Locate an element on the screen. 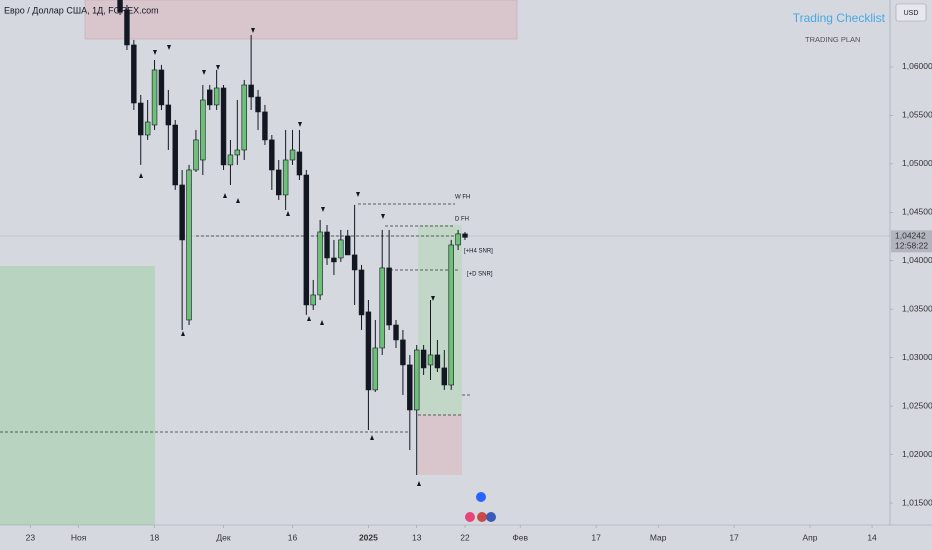 Image resolution: width=932 pixels, height=550 pixels. x-tick-label: Мар is located at coordinates (658, 537).